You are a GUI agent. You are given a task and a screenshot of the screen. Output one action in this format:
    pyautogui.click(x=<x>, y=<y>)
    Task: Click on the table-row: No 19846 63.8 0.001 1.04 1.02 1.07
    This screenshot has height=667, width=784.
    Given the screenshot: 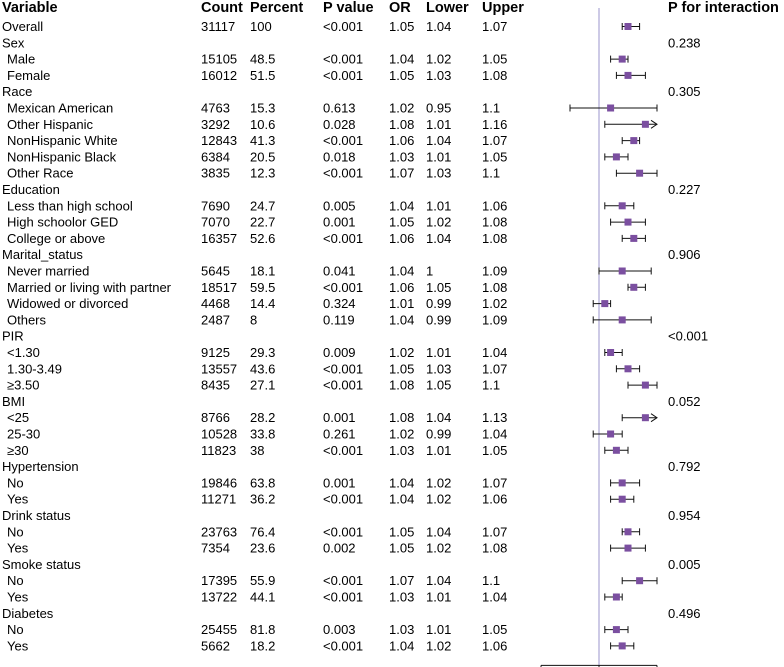 What is the action you would take?
    pyautogui.click(x=257, y=482)
    